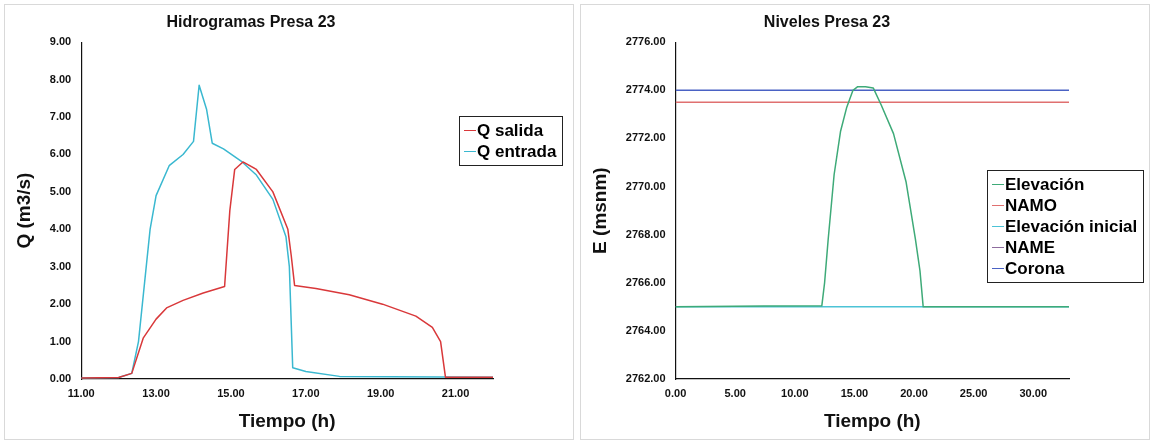  Describe the element at coordinates (973, 392) in the screenshot. I see `x-tick-label: 25.00` at that location.